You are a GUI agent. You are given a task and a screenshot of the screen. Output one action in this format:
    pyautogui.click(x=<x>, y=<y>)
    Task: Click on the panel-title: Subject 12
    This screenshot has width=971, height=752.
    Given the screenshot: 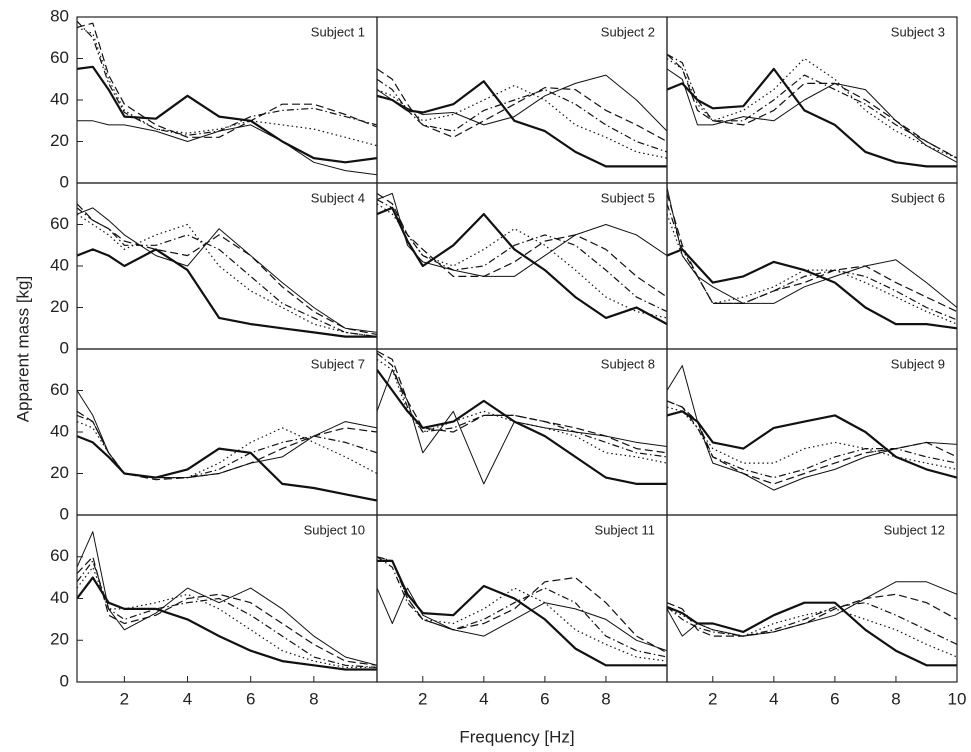 What is the action you would take?
    pyautogui.click(x=914, y=529)
    